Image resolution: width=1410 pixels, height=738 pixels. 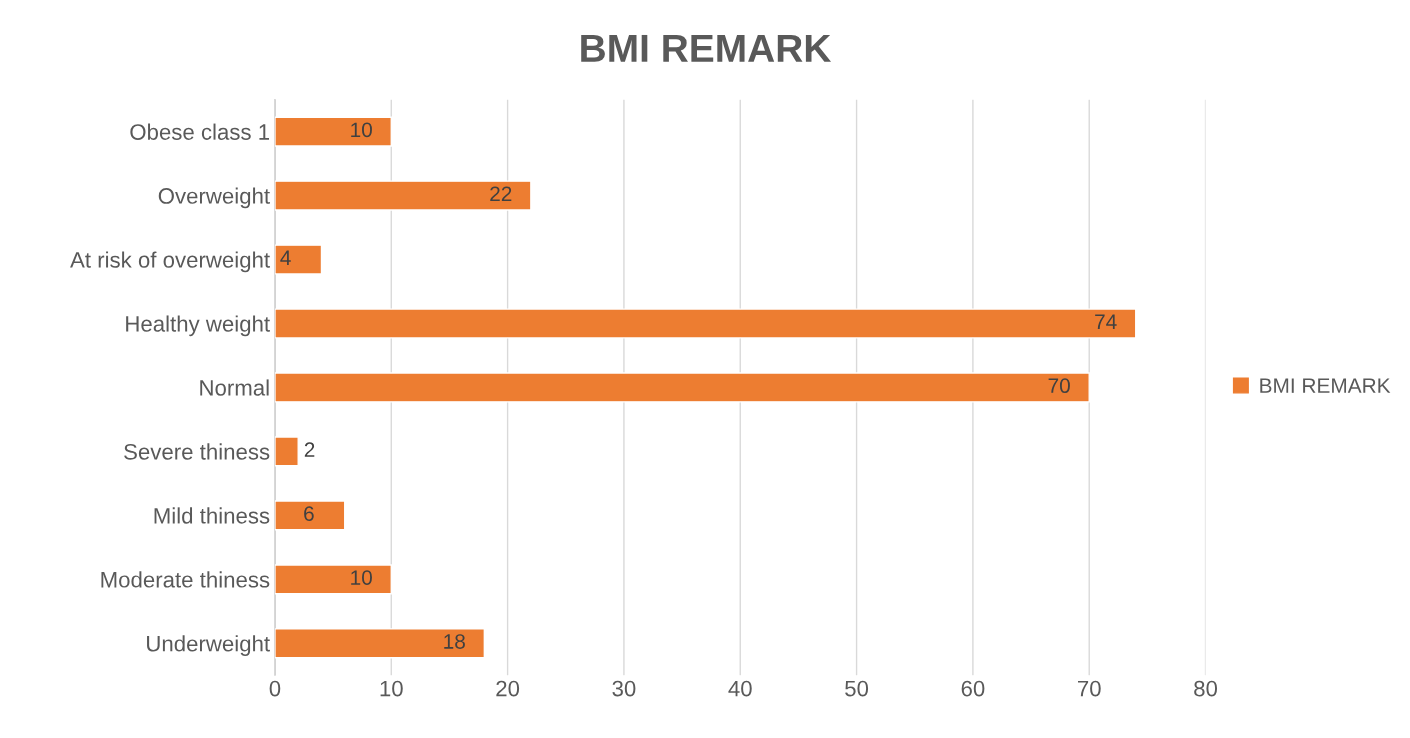 What do you see at coordinates (212, 515) in the screenshot?
I see `y-tick-label: Mild thiness` at bounding box center [212, 515].